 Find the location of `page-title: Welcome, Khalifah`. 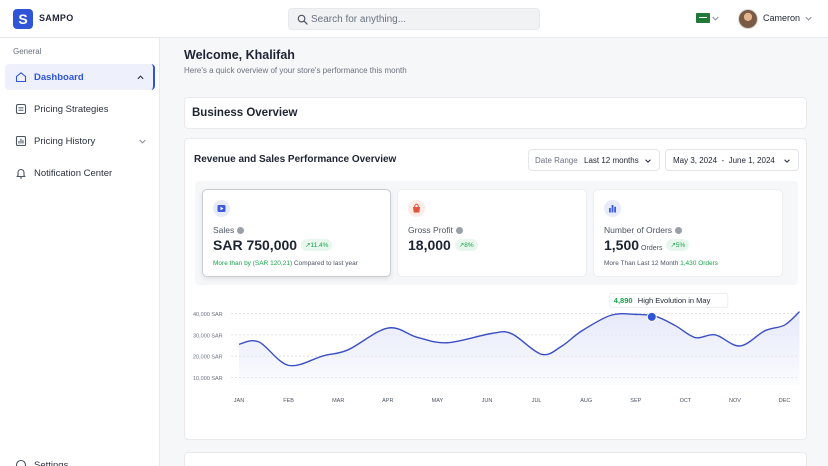

page-title: Welcome, Khalifah is located at coordinates (239, 55).